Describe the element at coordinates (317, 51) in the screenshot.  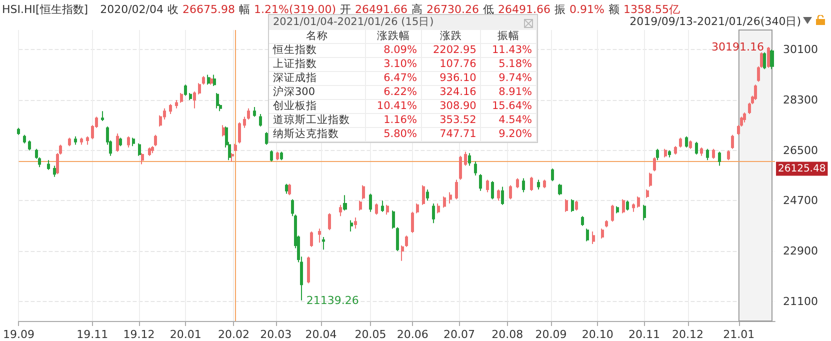
I see `annotation: 恒生指数` at that location.